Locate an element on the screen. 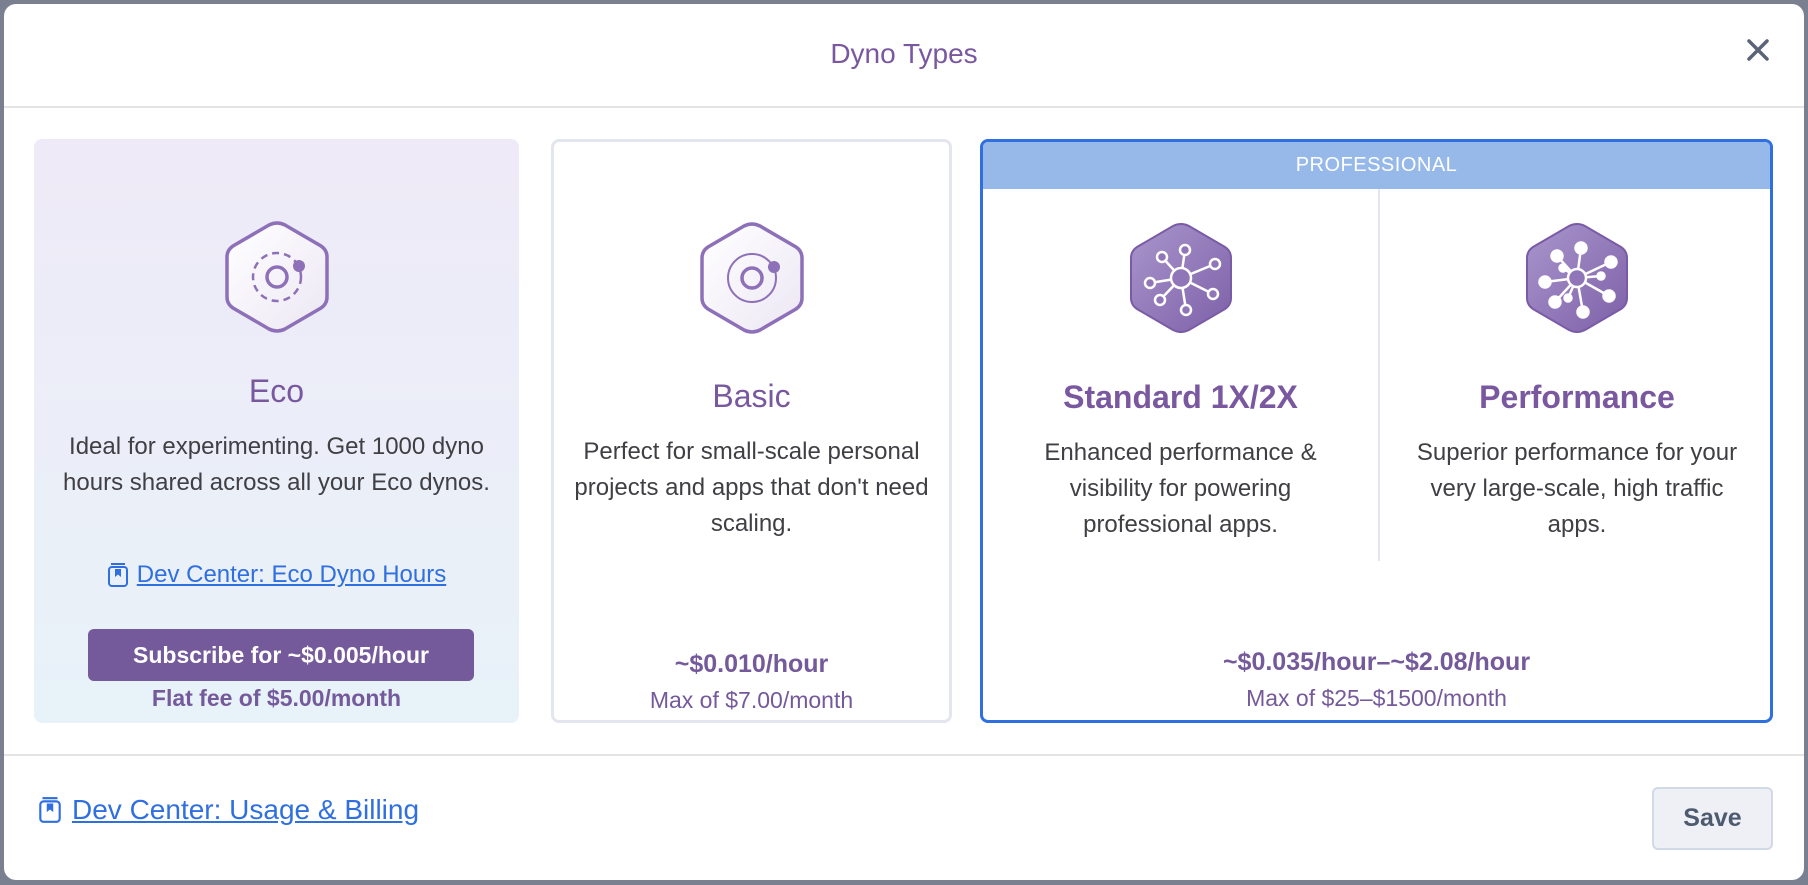  eco-dyno-hours-link: Dev Center: Eco Dyno Hours is located at coordinates (276, 575).